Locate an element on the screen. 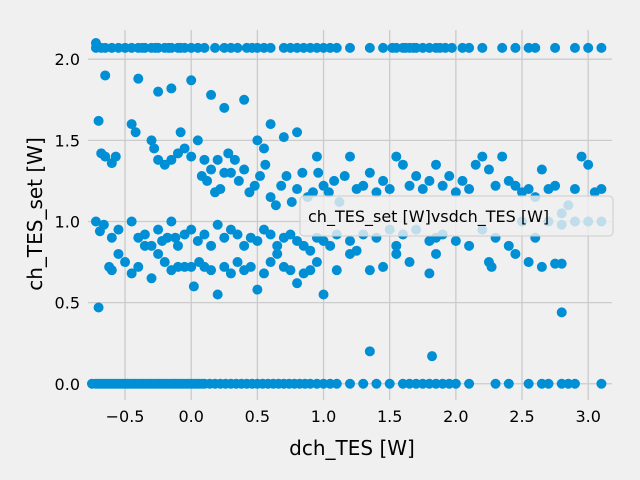 Image resolution: width=640 pixels, height=480 pixels. legend-box is located at coordinates (456, 216).